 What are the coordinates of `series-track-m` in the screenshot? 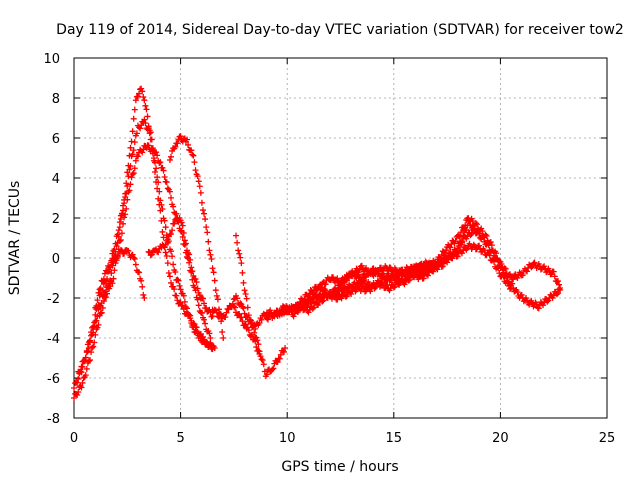 It's located at (388, 263).